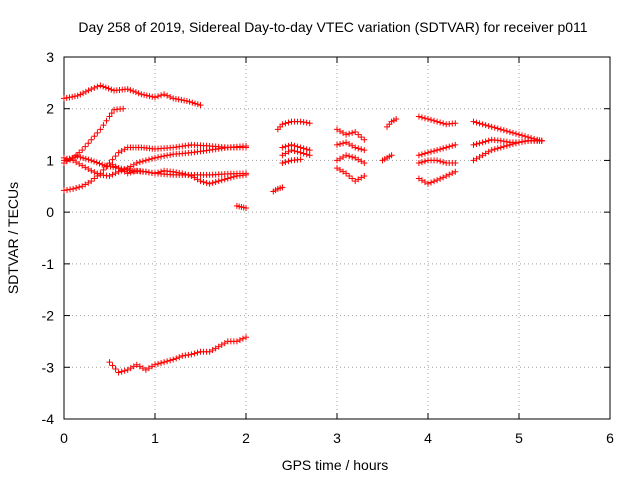  What do you see at coordinates (50, 109) in the screenshot?
I see `y-tick-label: 2` at bounding box center [50, 109].